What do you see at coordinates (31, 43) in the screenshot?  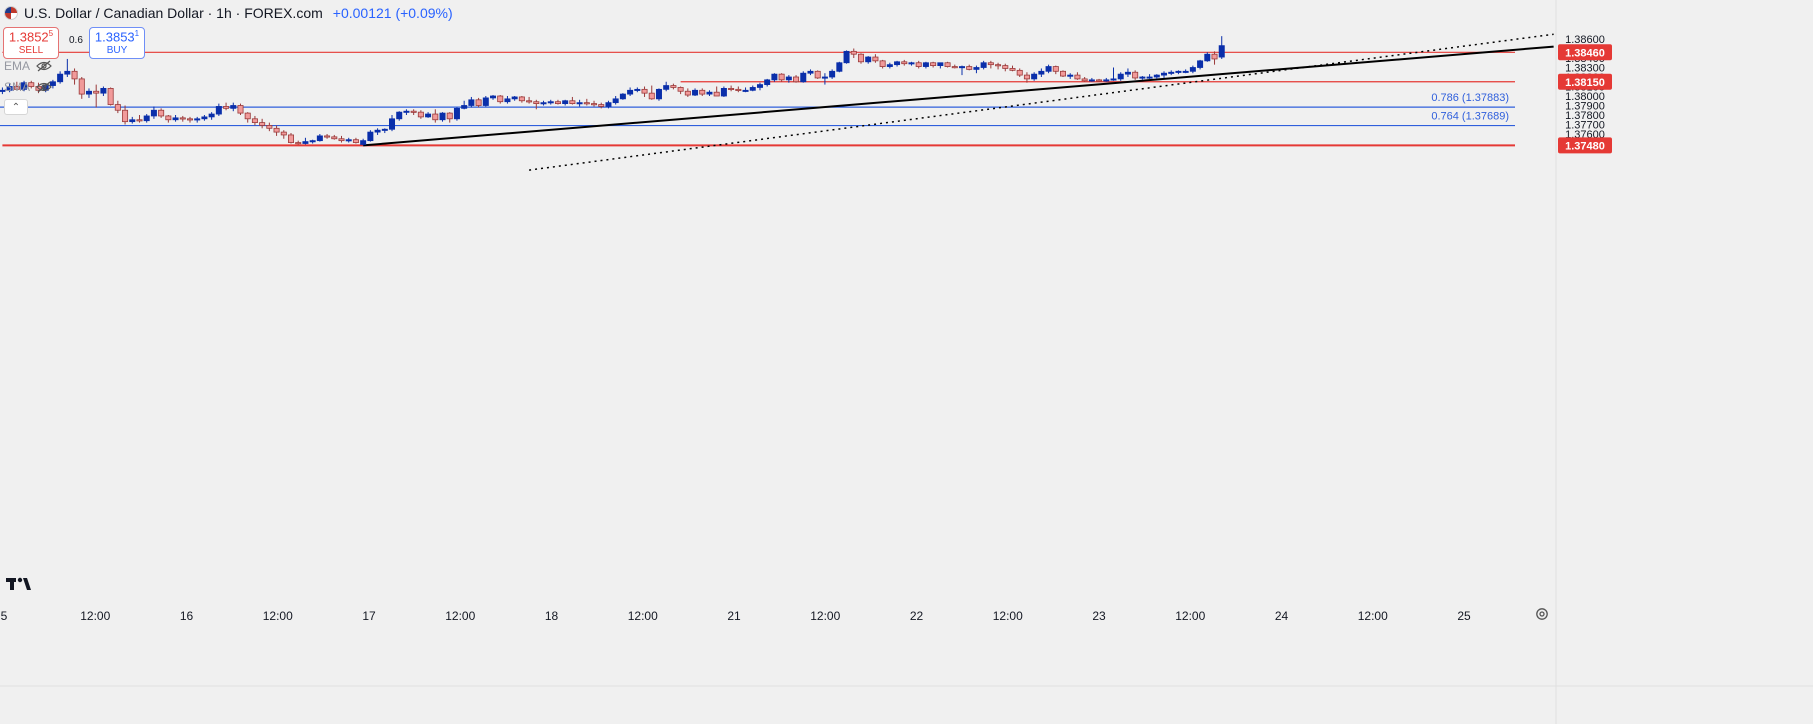 I see `sell-button: 1.38525 SELL` at bounding box center [31, 43].